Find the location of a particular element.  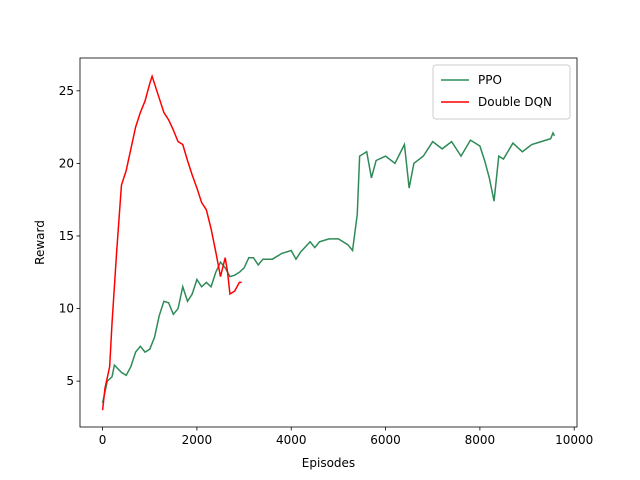

x-tick-label: 2000 is located at coordinates (197, 440).